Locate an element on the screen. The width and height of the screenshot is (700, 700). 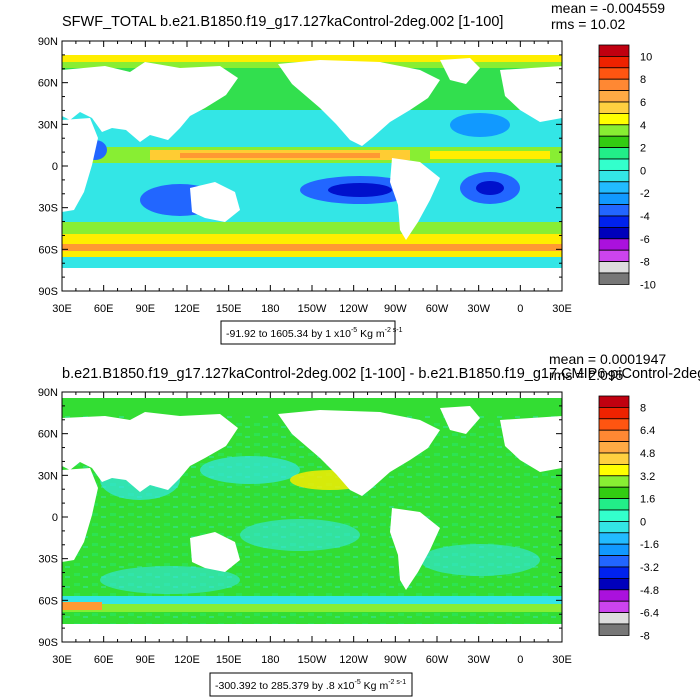
colorbar-top: 10 8 6 4 2 0 -2 -4 -6 -8 -10 is located at coordinates (627, 167).